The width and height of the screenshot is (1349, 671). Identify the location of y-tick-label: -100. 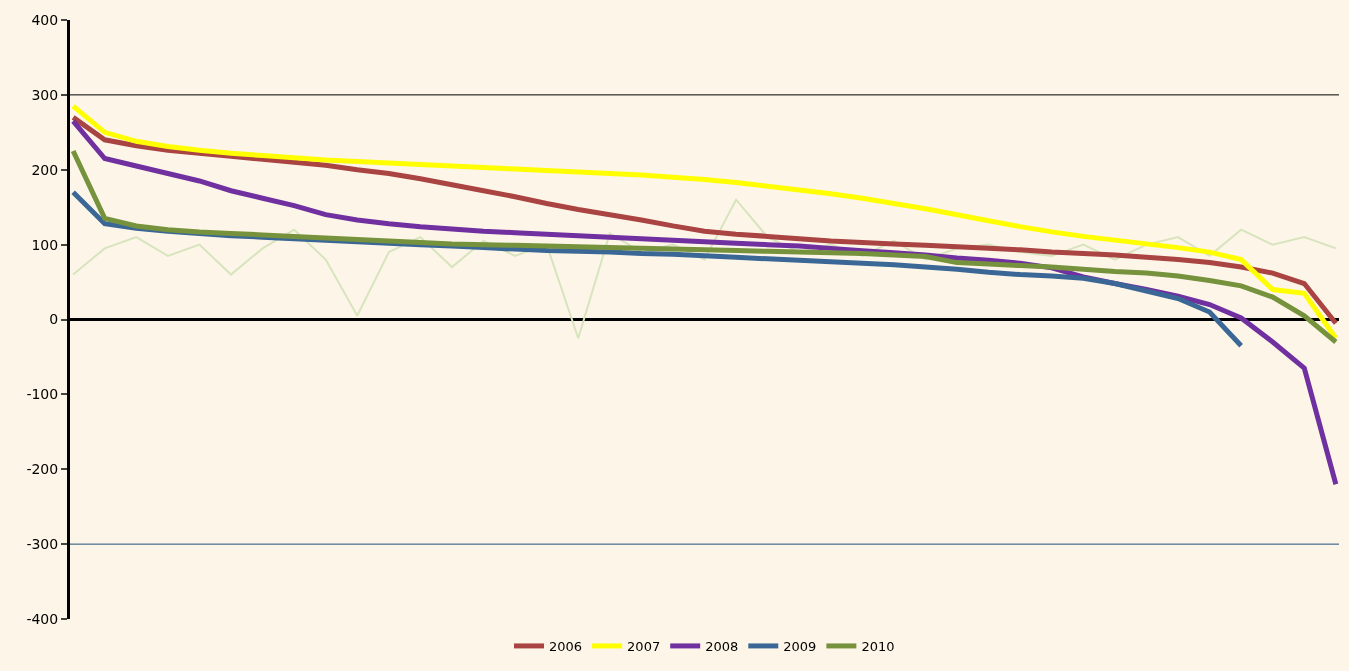
(42, 394).